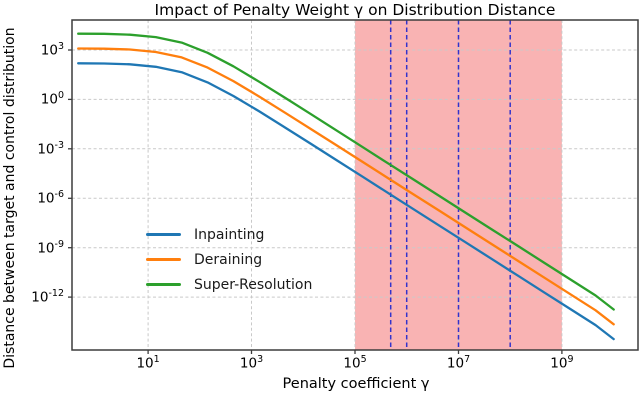  I want to click on legend-item-super-resolution: Super-Resolution, so click(229, 284).